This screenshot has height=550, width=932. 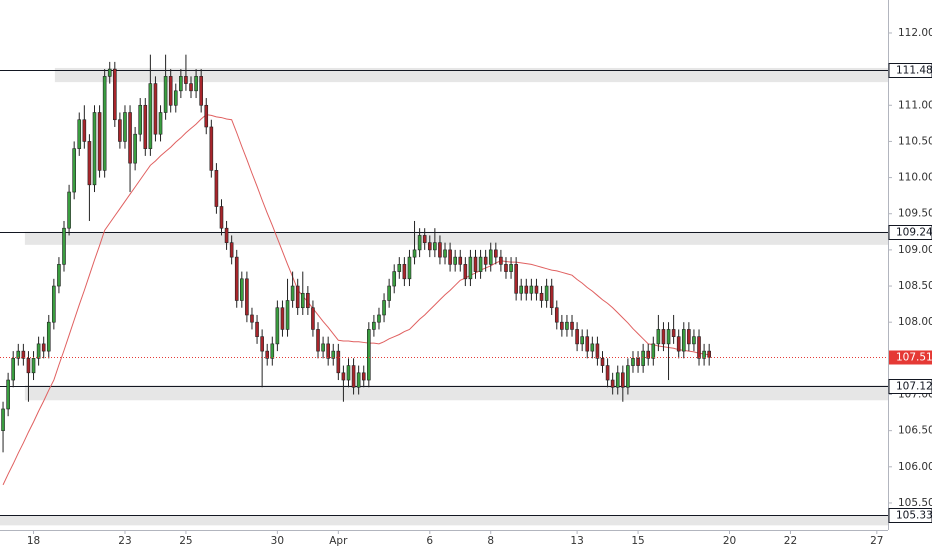 What do you see at coordinates (33, 541) in the screenshot?
I see `x-tick-label: 18` at bounding box center [33, 541].